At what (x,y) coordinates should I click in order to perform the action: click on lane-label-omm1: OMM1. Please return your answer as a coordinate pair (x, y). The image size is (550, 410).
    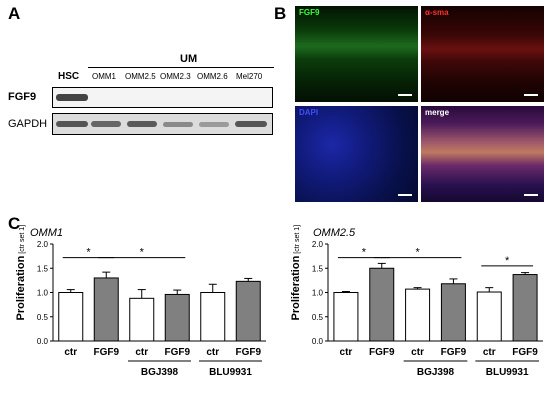
    Looking at the image, I should click on (104, 76).